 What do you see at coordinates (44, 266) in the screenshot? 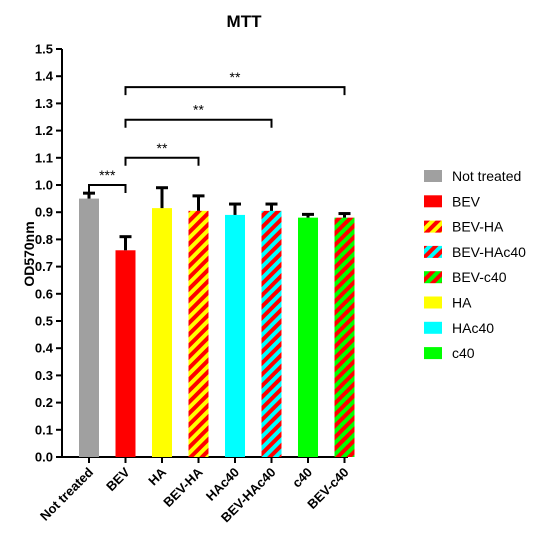
I see `y-tick-label: 0.7` at bounding box center [44, 266].